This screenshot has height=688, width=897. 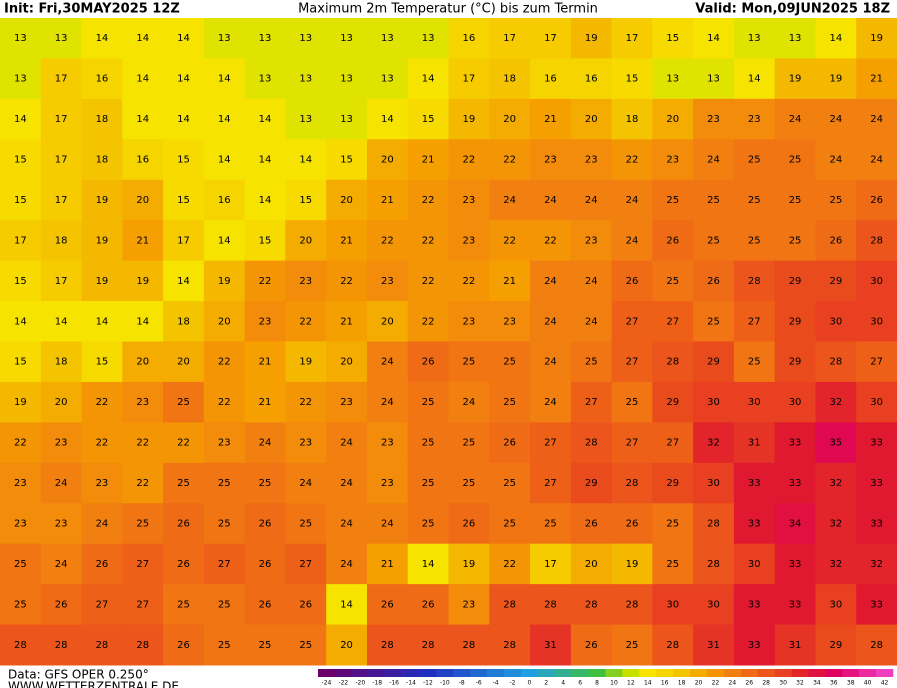 I want to click on colorbar-label: 8, so click(x=597, y=683).